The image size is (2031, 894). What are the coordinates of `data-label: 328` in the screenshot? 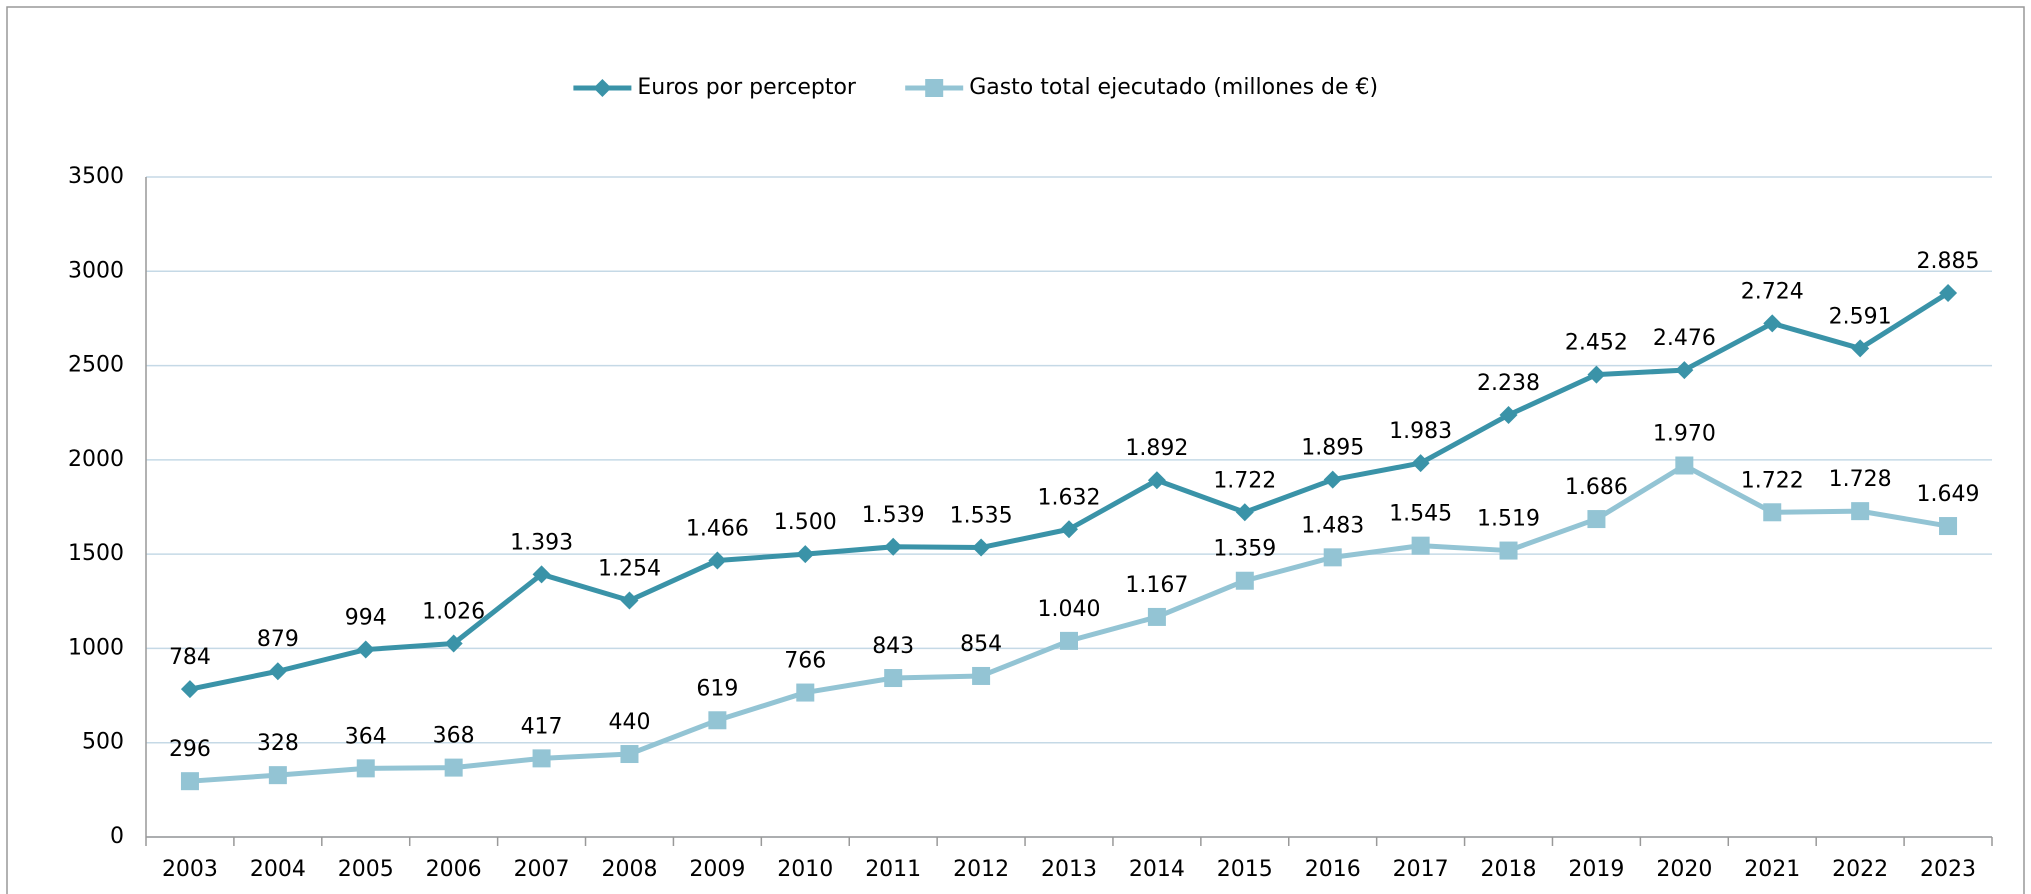 It's located at (278, 743).